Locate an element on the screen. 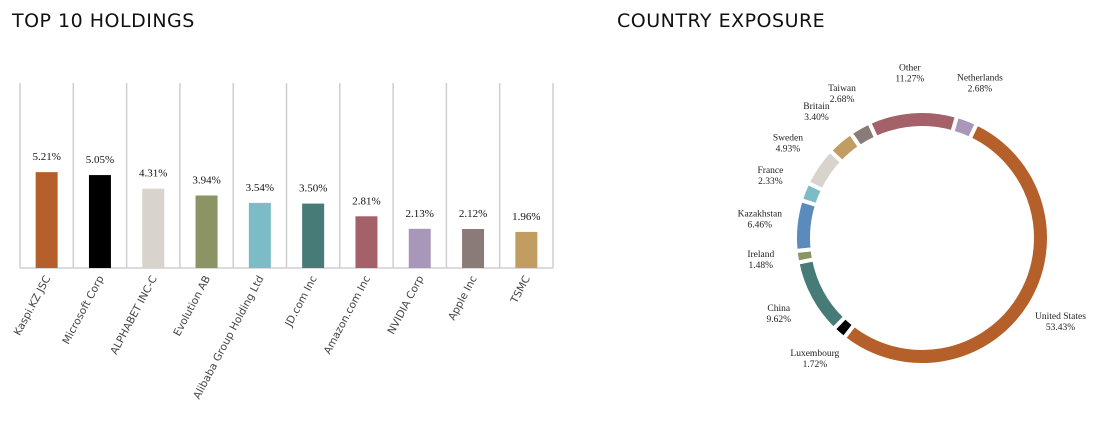  value-label: 3.50% is located at coordinates (313, 189).